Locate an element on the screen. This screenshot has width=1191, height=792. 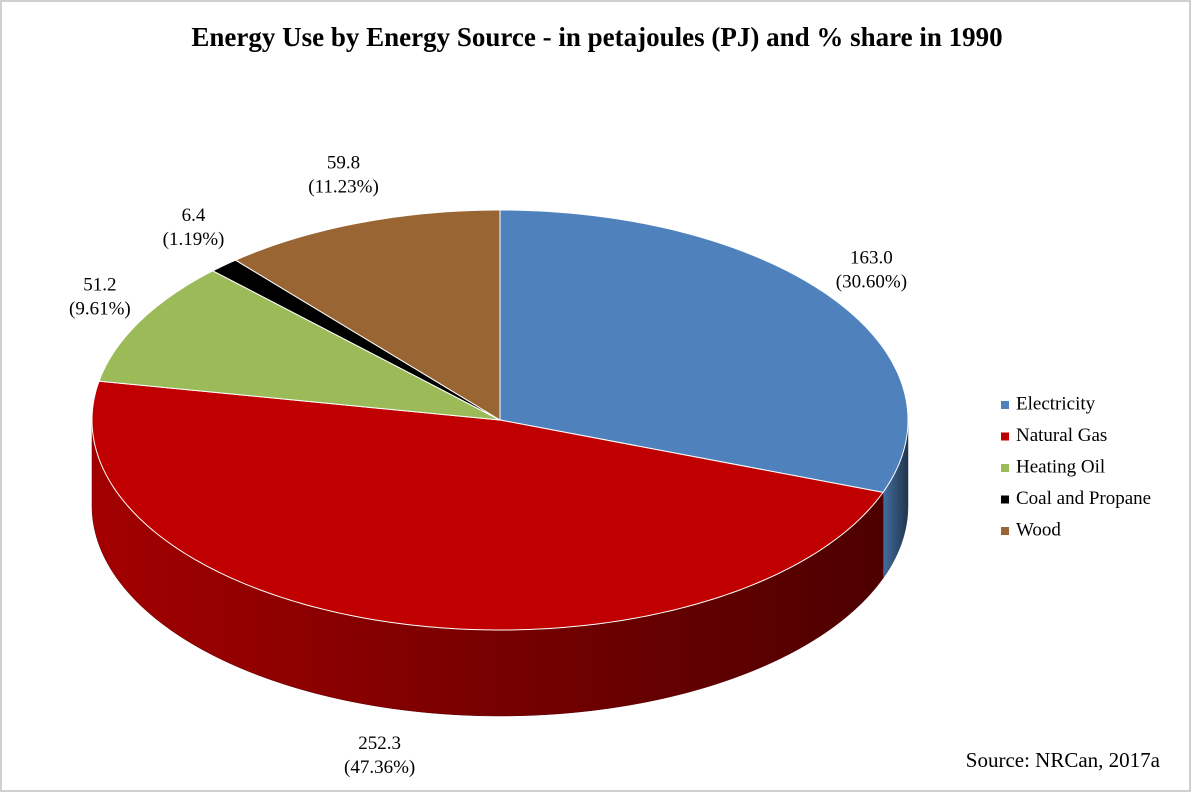
data-label: (1.19%) is located at coordinates (194, 239).